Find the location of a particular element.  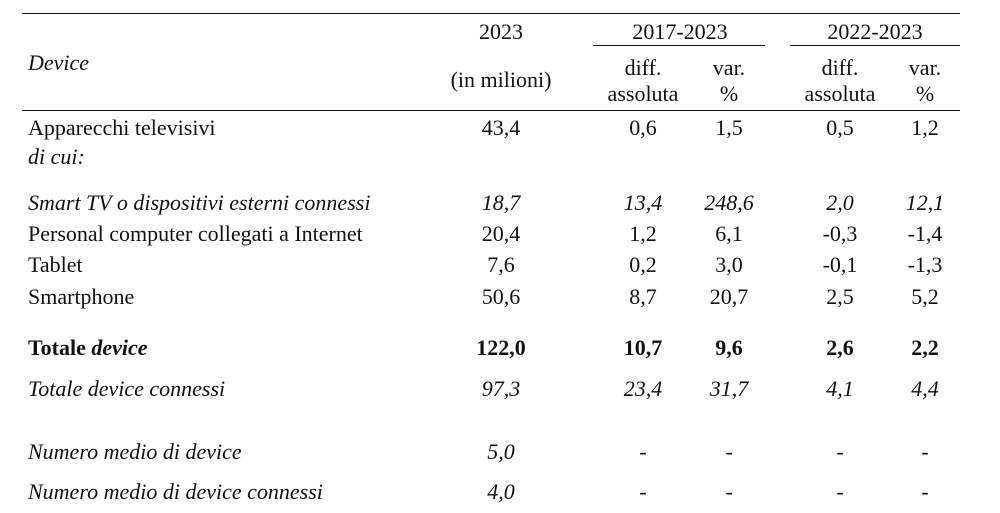

cell-value: 2,6 is located at coordinates (840, 347).